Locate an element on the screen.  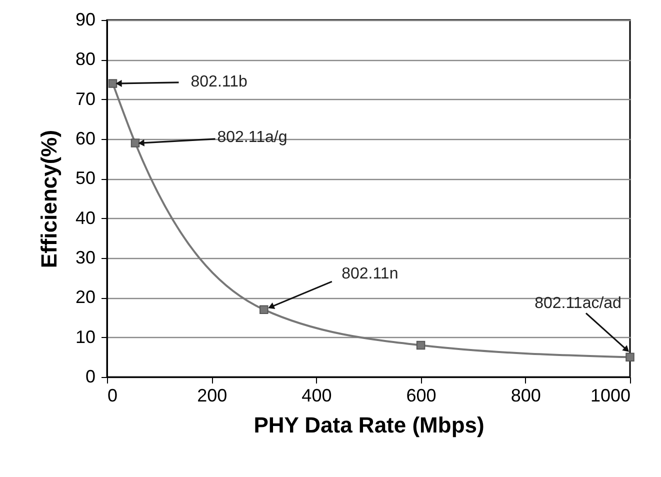
x-tick-label: 800 is located at coordinates (525, 396).